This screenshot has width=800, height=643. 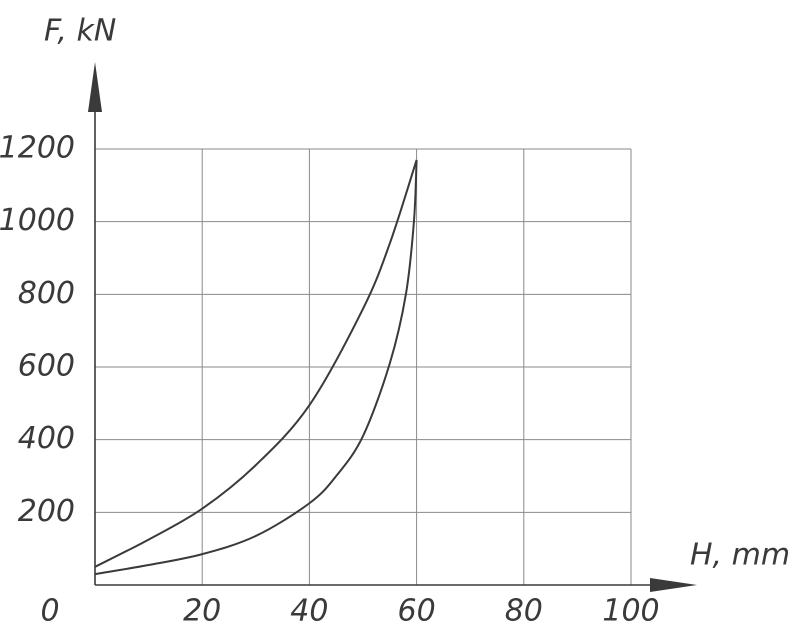 I want to click on x-tick-label: 60, so click(x=417, y=611).